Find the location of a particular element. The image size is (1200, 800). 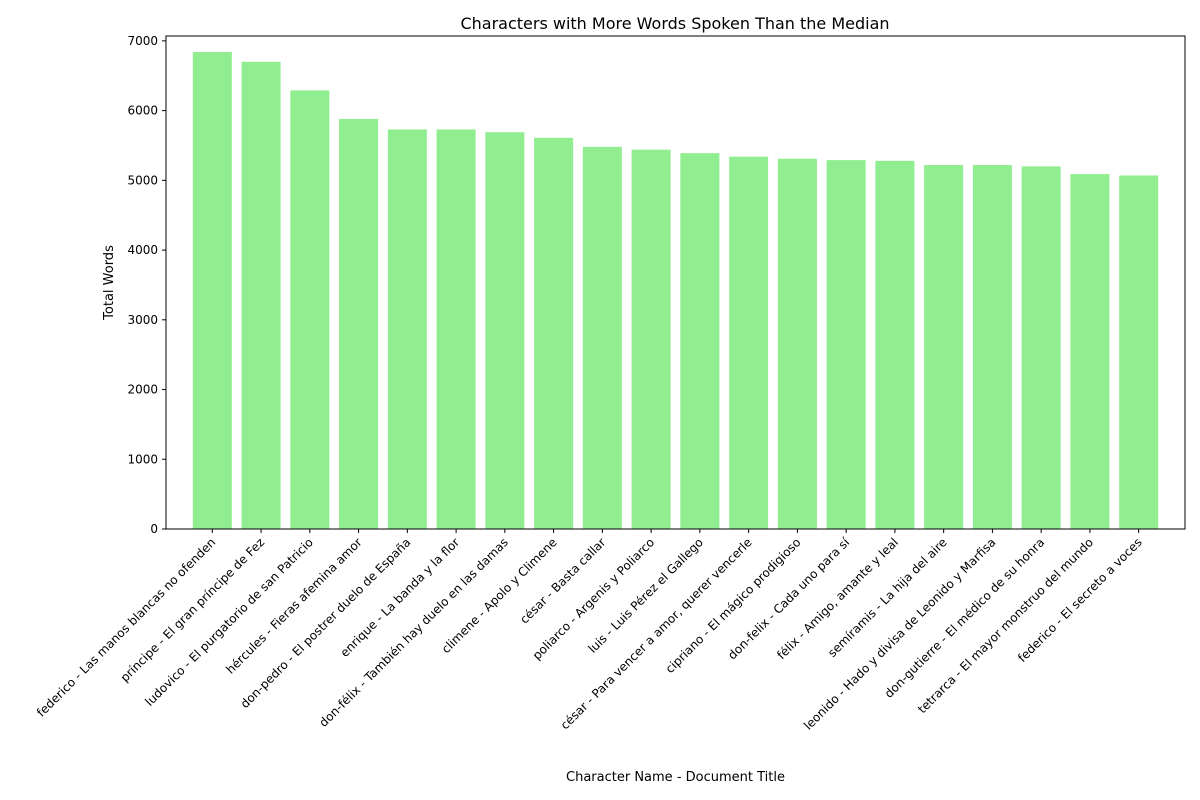

y-tick-label-5: 4000 is located at coordinates (142, 250).